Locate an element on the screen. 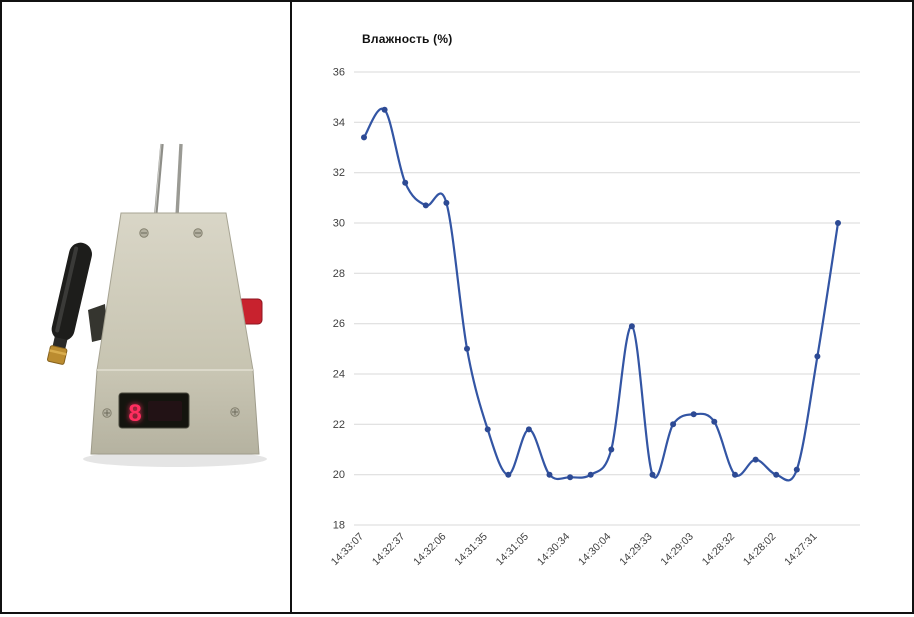 The height and width of the screenshot is (617, 914). svg-text: 14:30:34 is located at coordinates (553, 549).